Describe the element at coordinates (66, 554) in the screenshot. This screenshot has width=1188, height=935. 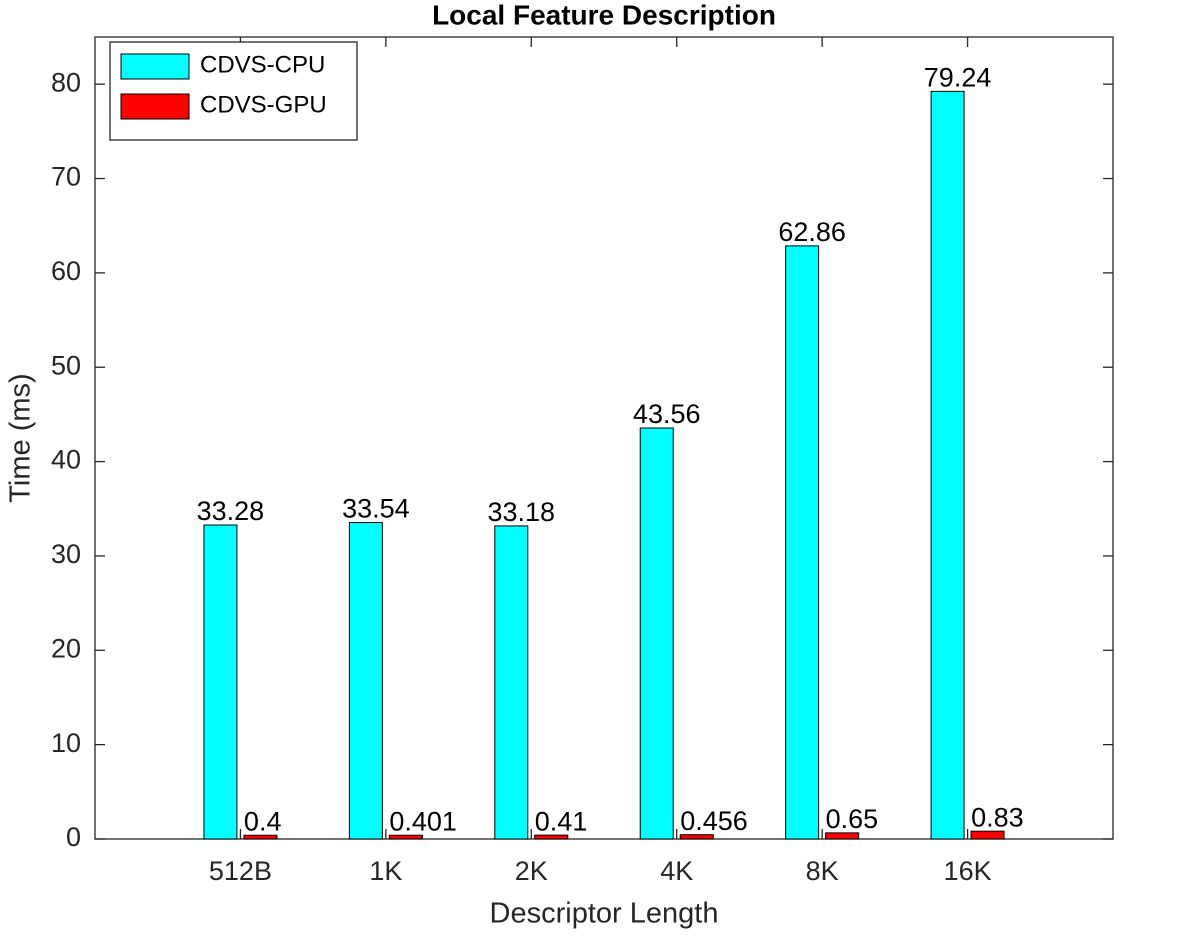
I see `y-tick-label: 30` at that location.